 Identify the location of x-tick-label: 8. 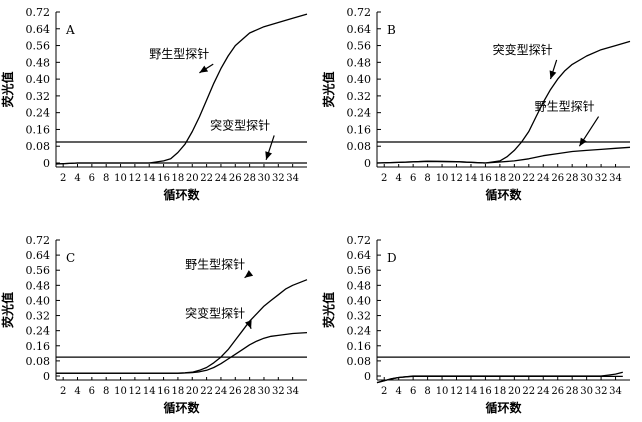
(427, 178).